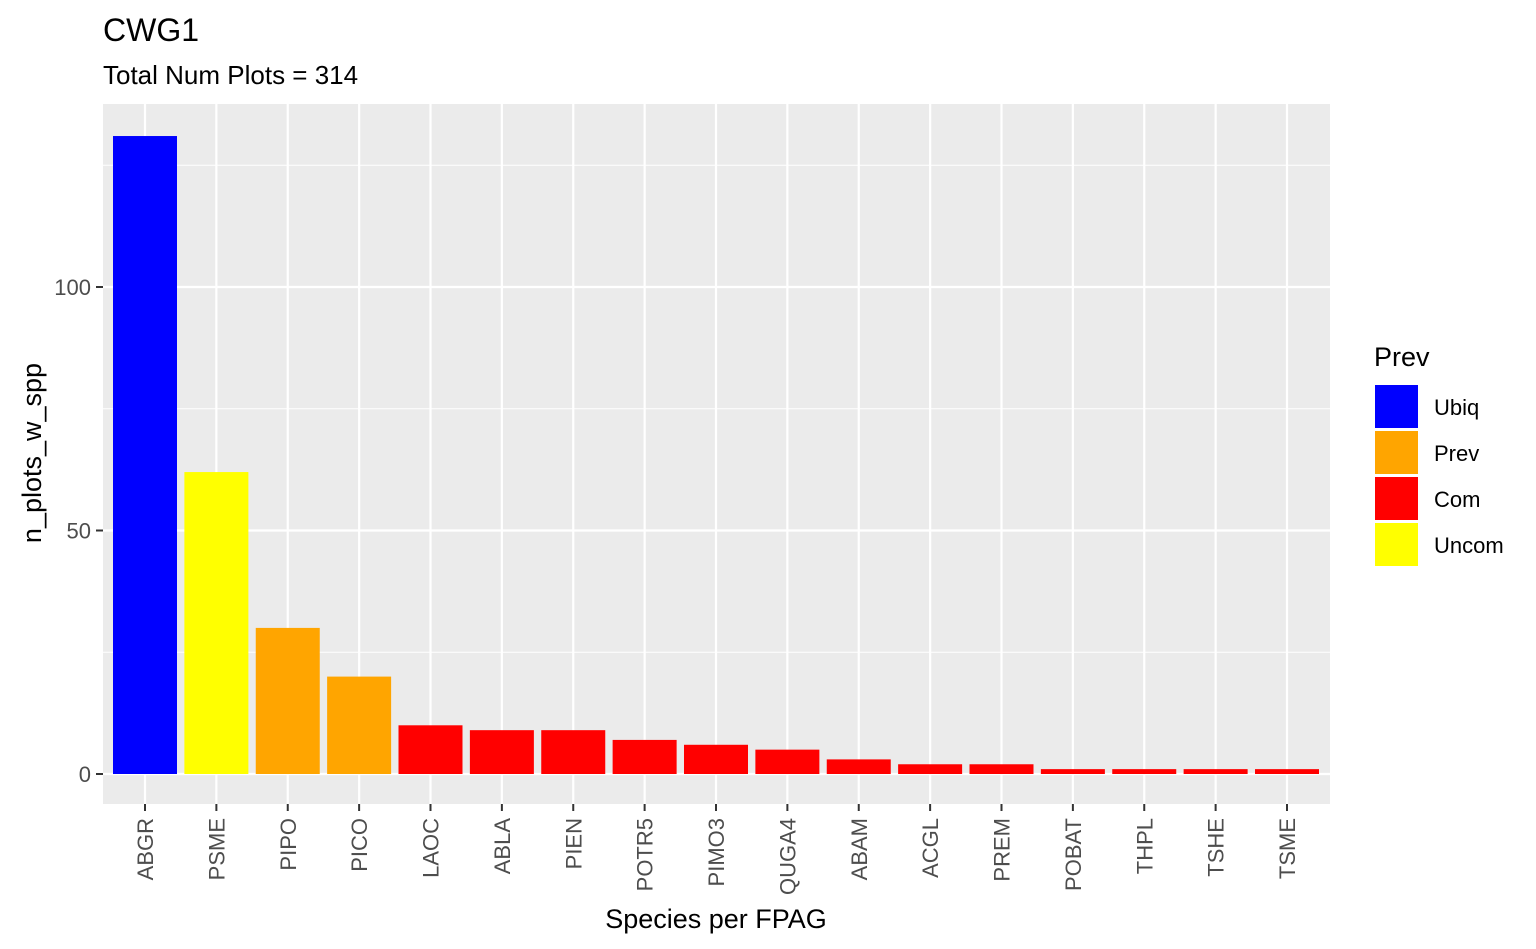 Image resolution: width=1536 pixels, height=949 pixels. What do you see at coordinates (145, 455) in the screenshot?
I see `bar-abgr` at bounding box center [145, 455].